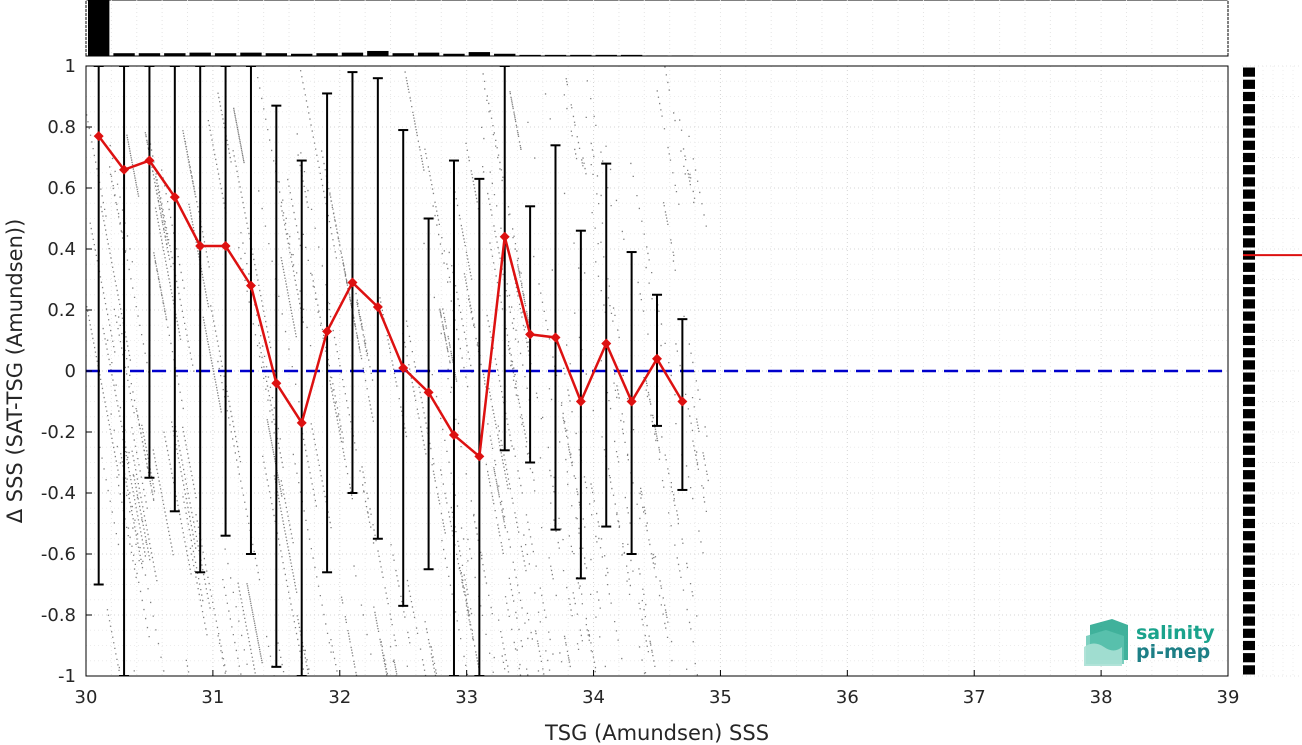 Image resolution: width=1302 pixels, height=745 pixels. I want to click on x-tick-label: 30, so click(86, 697).